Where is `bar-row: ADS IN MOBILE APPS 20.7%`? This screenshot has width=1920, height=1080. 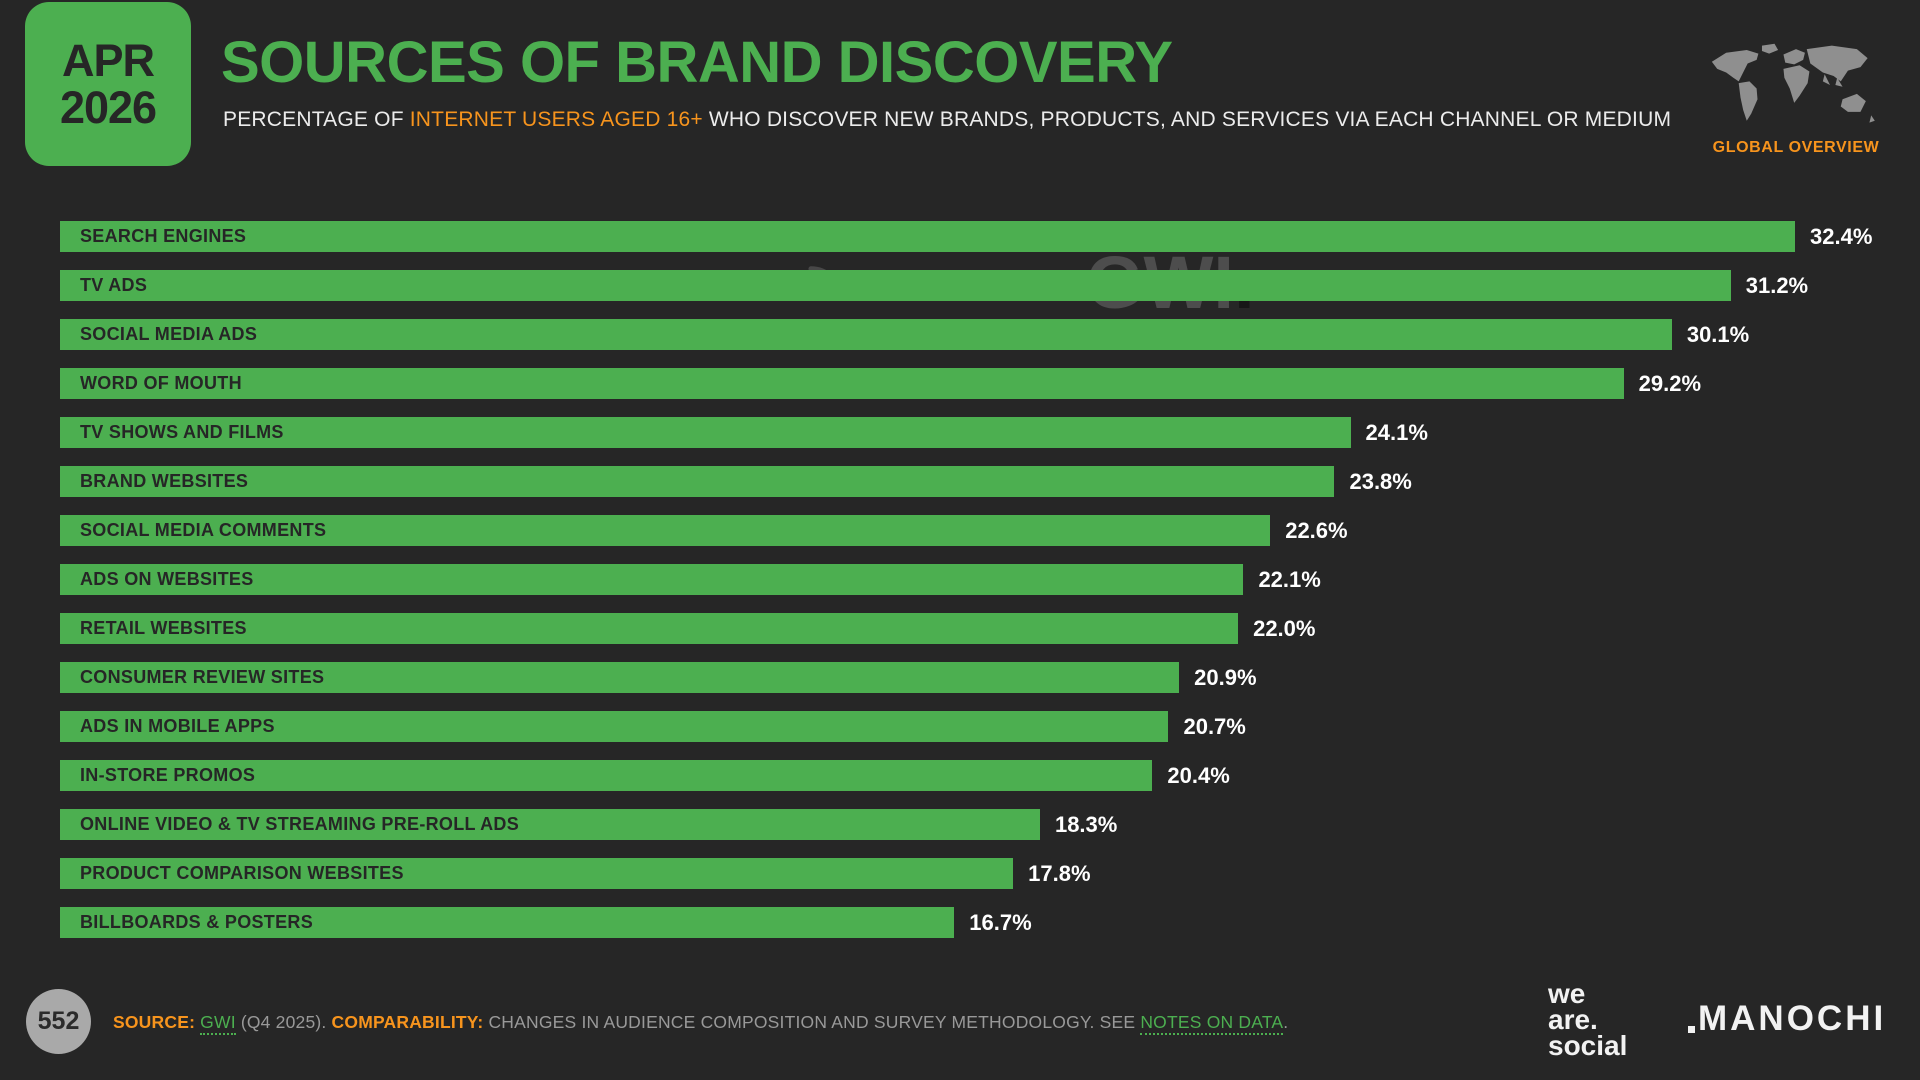 bar-row: ADS IN MOBILE APPS 20.7% is located at coordinates (977, 726).